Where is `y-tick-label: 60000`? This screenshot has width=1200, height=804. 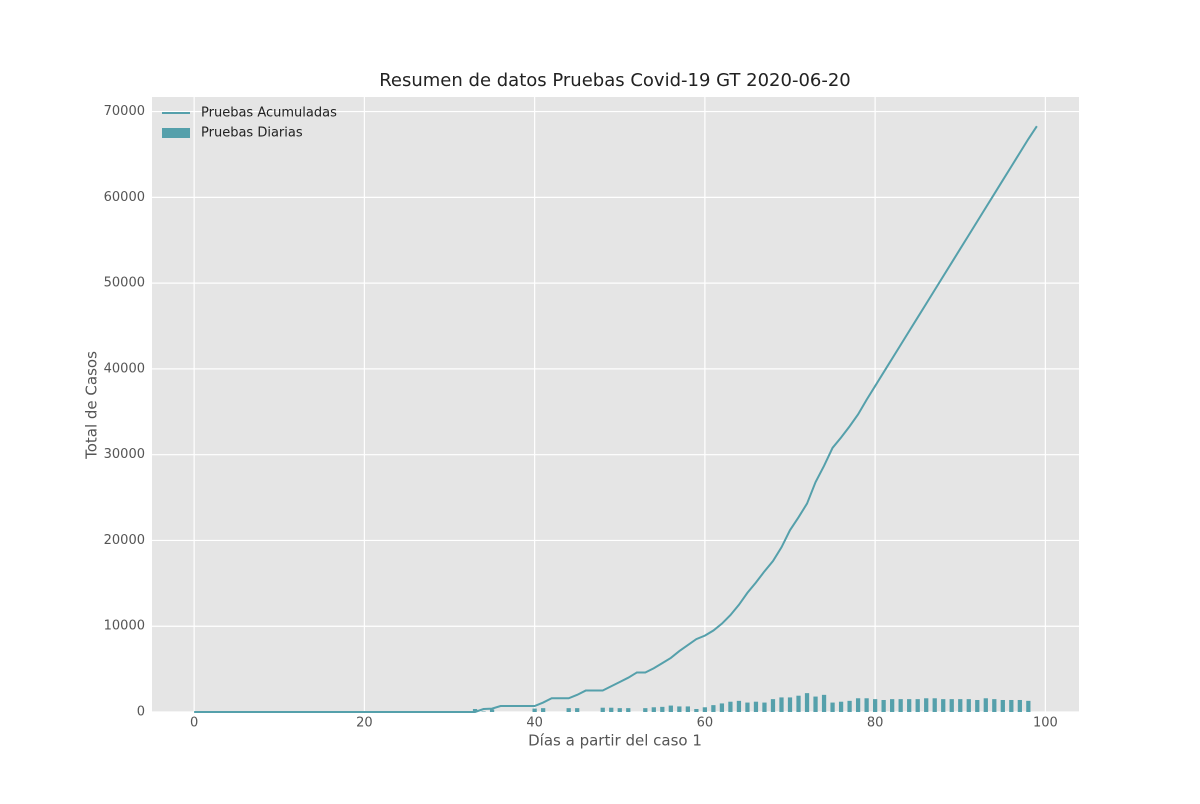
y-tick-label: 60000 is located at coordinates (124, 197).